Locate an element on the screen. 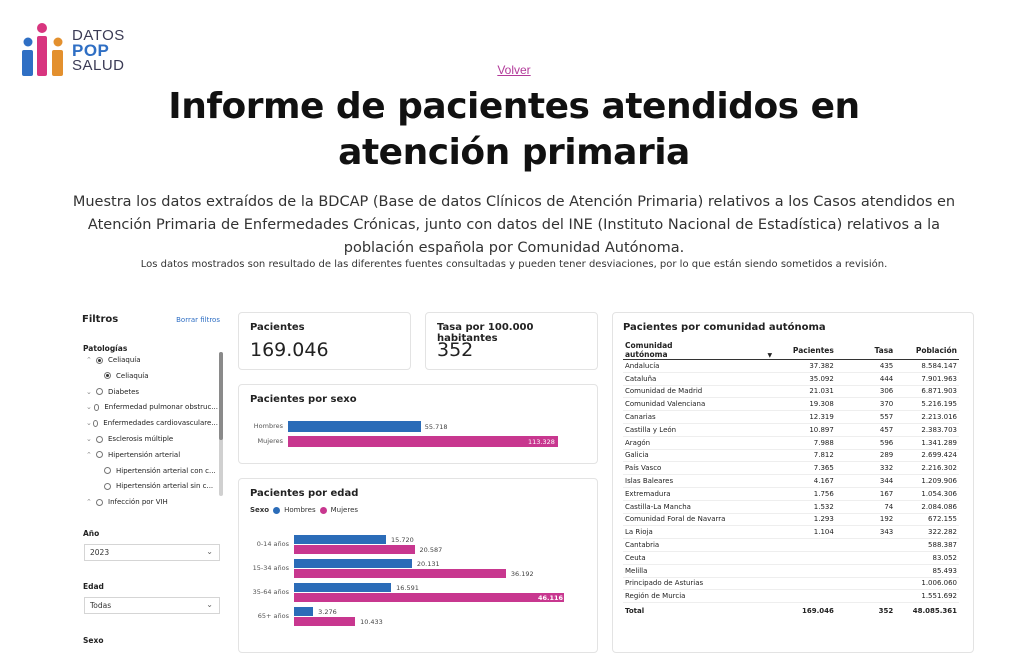 Image resolution: width=1024 pixels, height=653 pixels. cell-pacientes: 7.812 is located at coordinates (805, 456).